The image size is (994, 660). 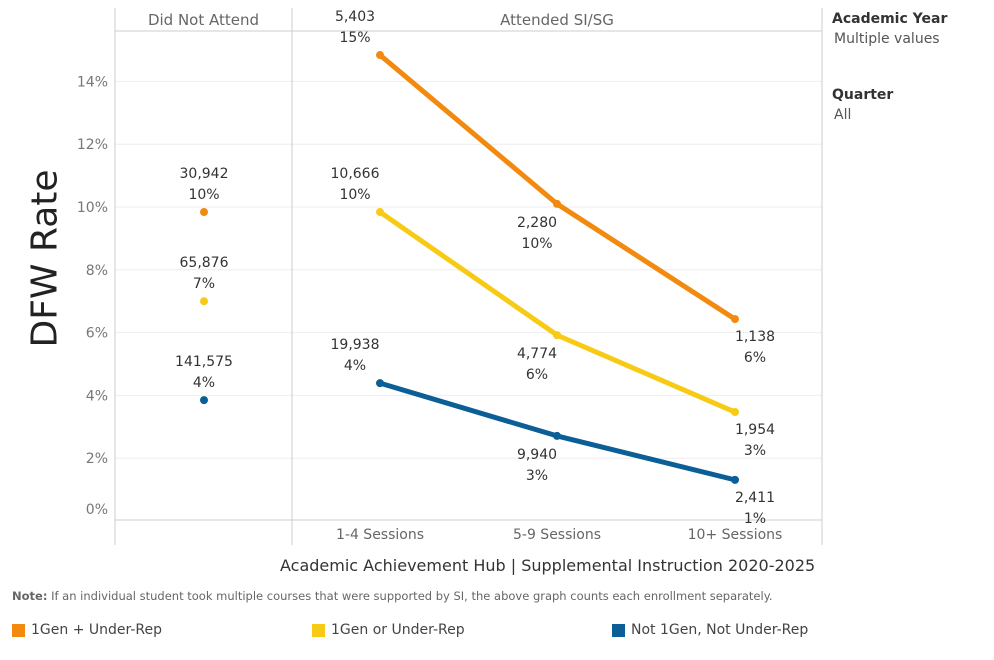 I want to click on data-label-pct: 7%, so click(x=204, y=284).